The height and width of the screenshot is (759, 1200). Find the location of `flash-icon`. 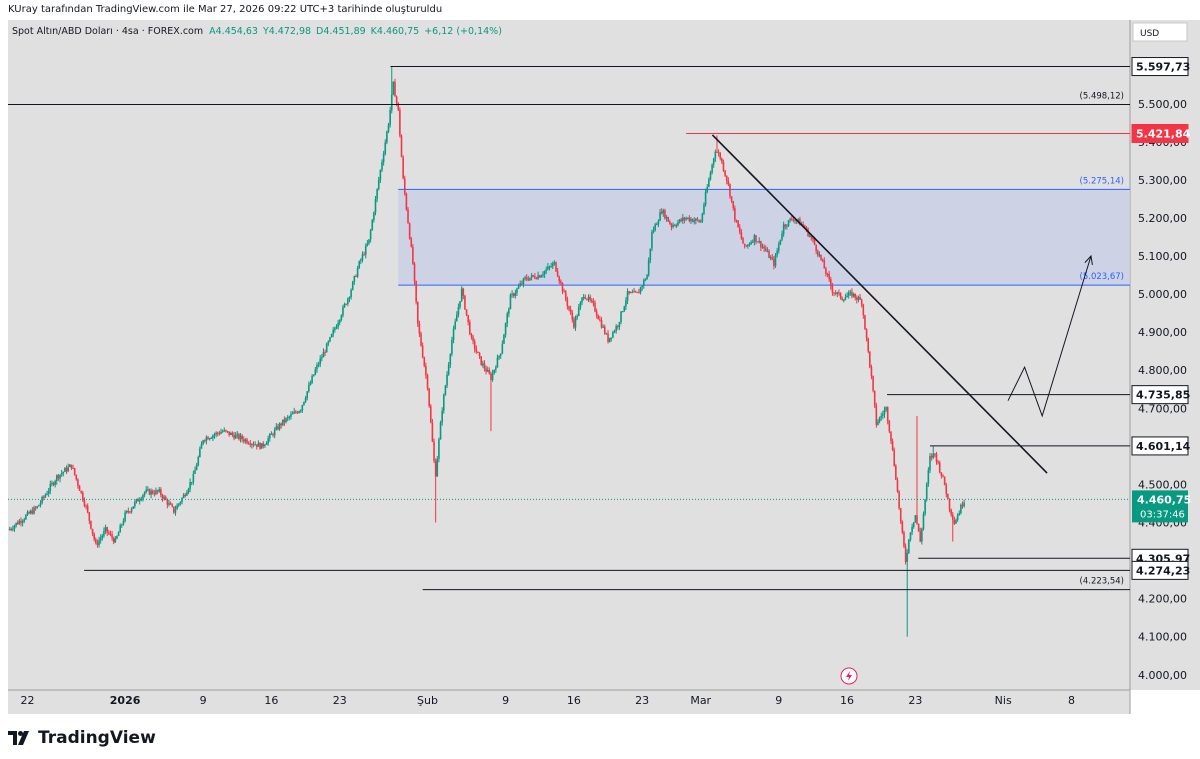

flash-icon is located at coordinates (849, 676).